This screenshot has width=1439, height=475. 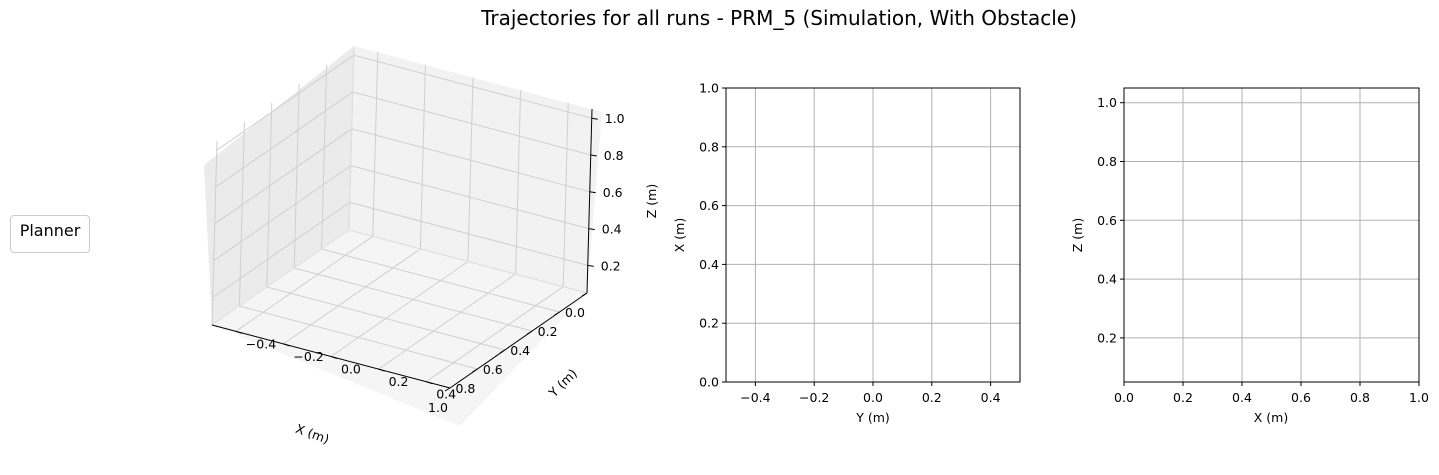 What do you see at coordinates (755, 397) in the screenshot?
I see `tick-label-x: −0.4` at bounding box center [755, 397].